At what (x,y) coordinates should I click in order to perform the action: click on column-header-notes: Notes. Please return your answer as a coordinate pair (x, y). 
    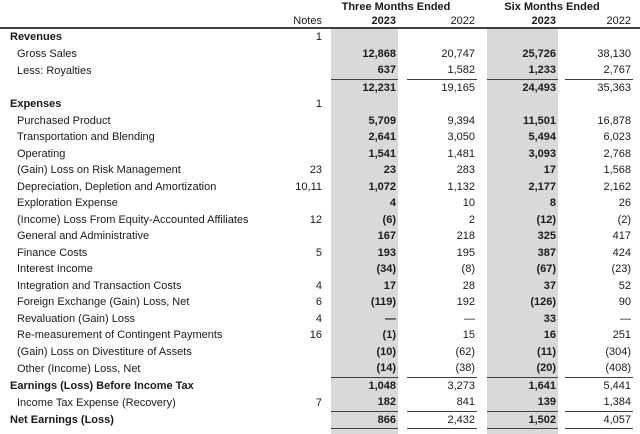
    Looking at the image, I should click on (304, 21).